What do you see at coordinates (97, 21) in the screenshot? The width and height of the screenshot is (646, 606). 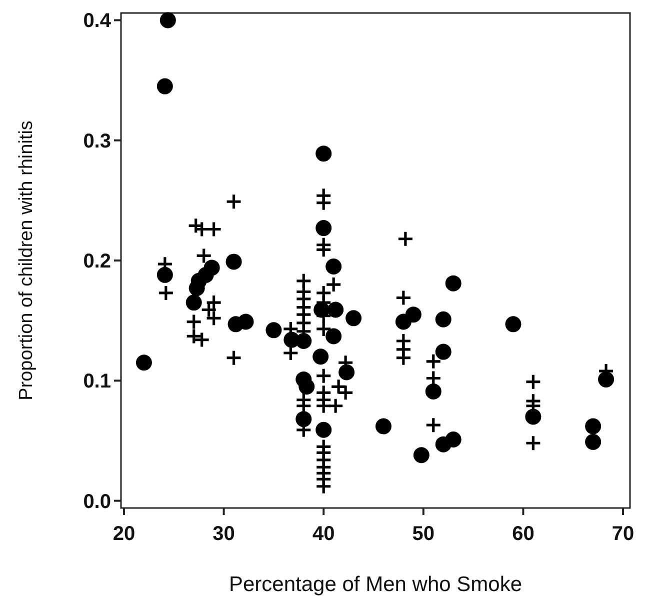 I see `y-tick-label: 0.4` at bounding box center [97, 21].